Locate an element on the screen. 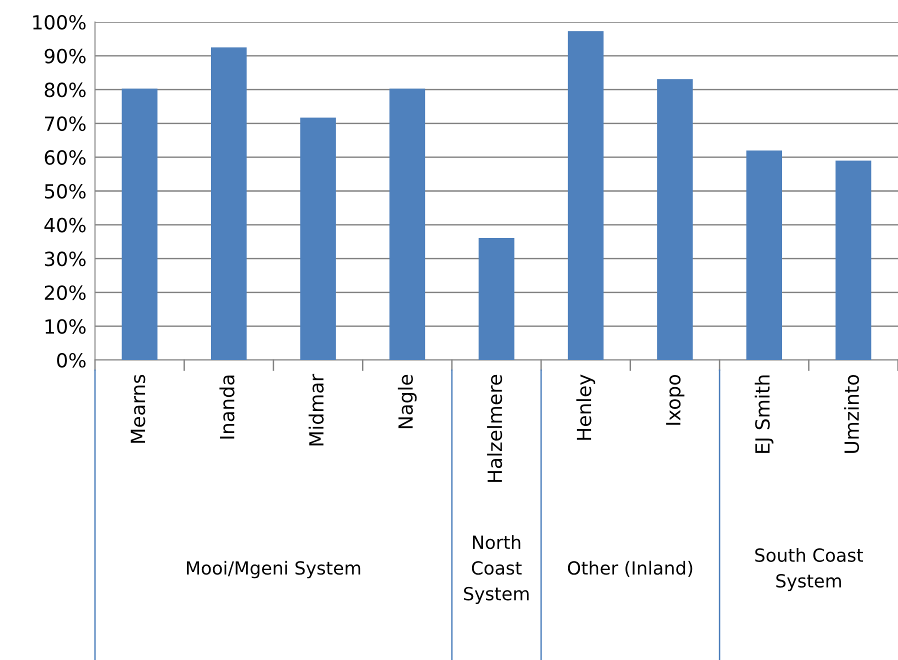 This screenshot has width=898, height=660. y-tick-label: 0% is located at coordinates (71, 360).